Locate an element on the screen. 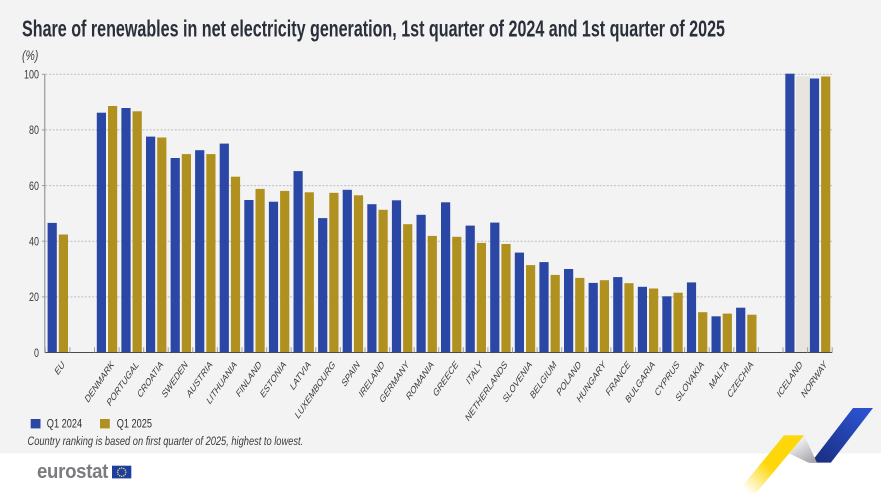 The image size is (881, 493). svg-text: Q1 2025 is located at coordinates (134, 425).